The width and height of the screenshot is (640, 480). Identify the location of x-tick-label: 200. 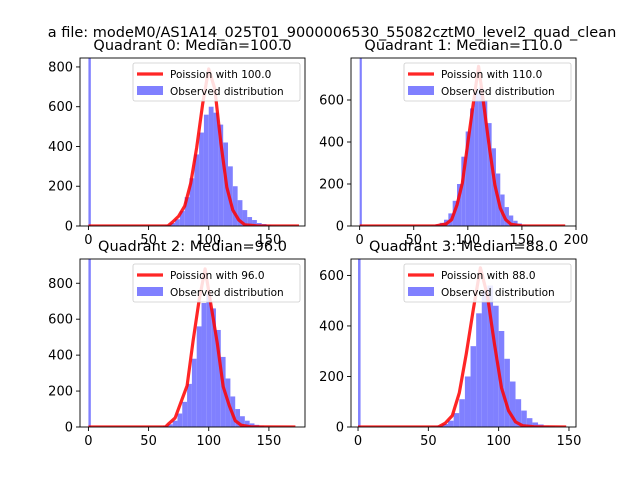
(576, 240).